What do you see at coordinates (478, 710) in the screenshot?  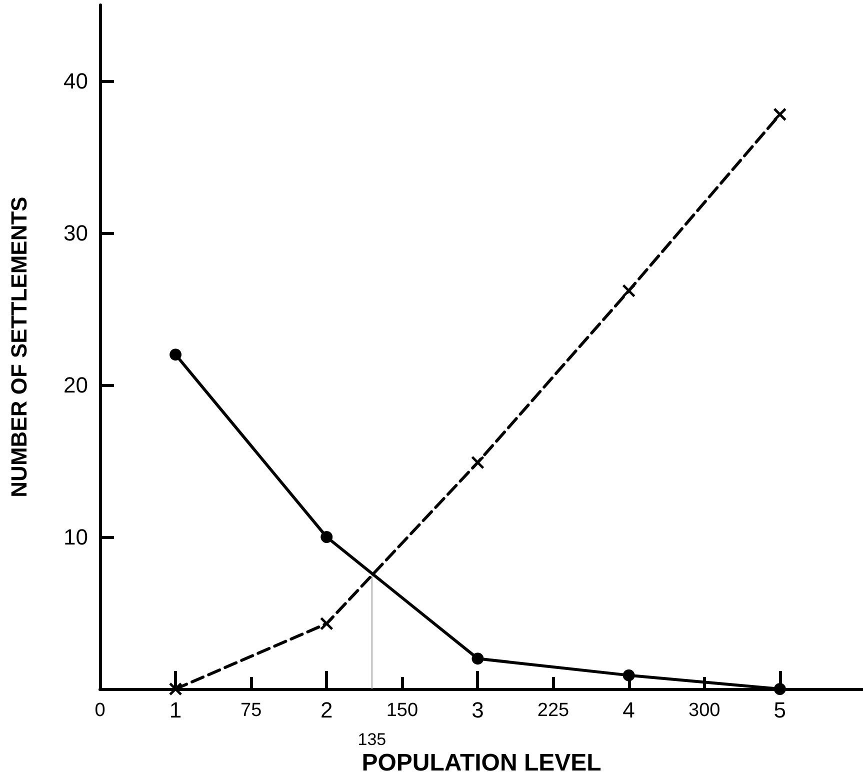 I see `x-tick-label: 3` at bounding box center [478, 710].